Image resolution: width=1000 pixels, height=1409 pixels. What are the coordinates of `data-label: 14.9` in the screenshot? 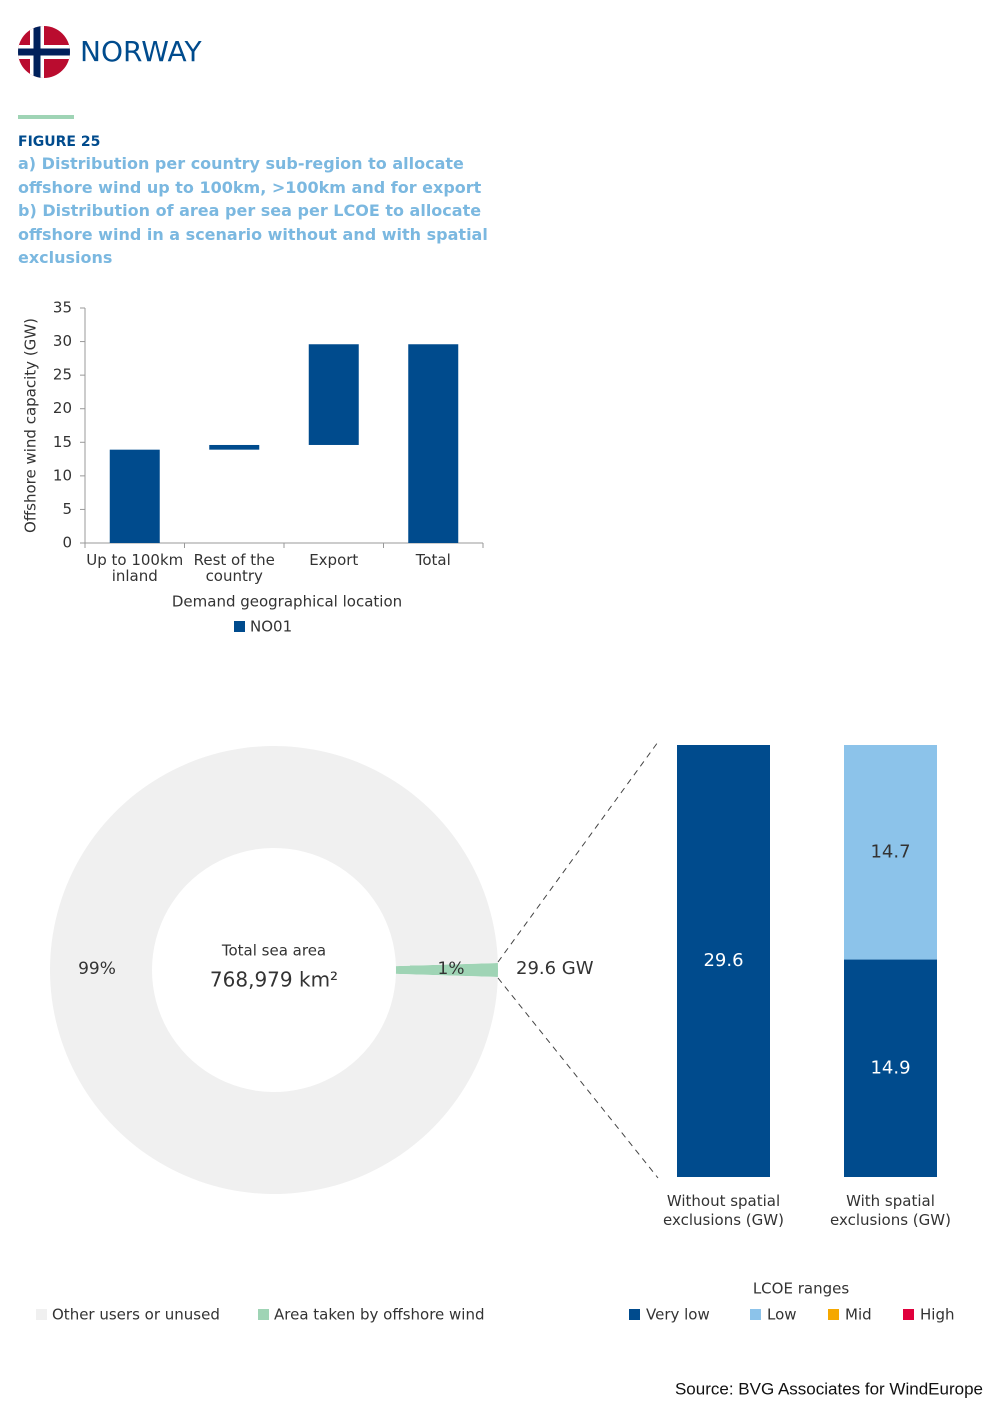 It's located at (890, 1067).